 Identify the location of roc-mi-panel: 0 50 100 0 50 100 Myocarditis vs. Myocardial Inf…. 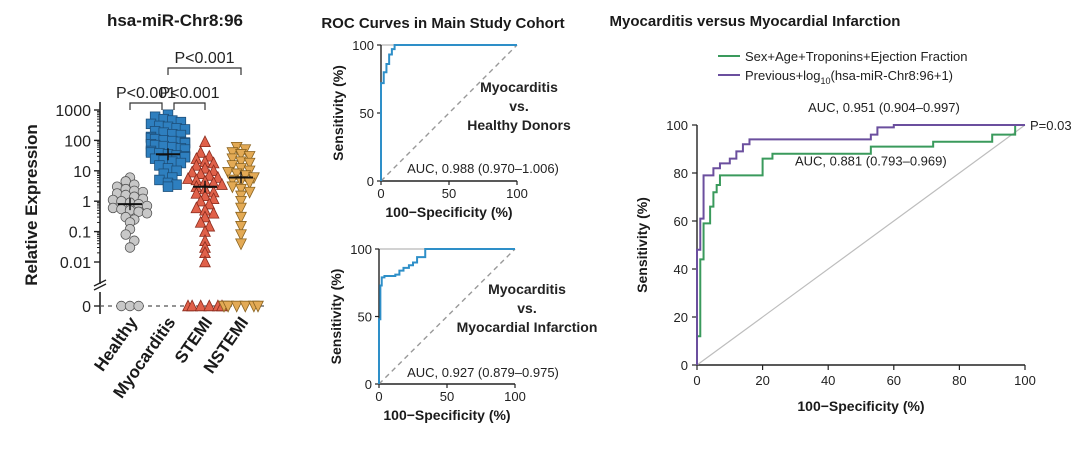
(462, 332).